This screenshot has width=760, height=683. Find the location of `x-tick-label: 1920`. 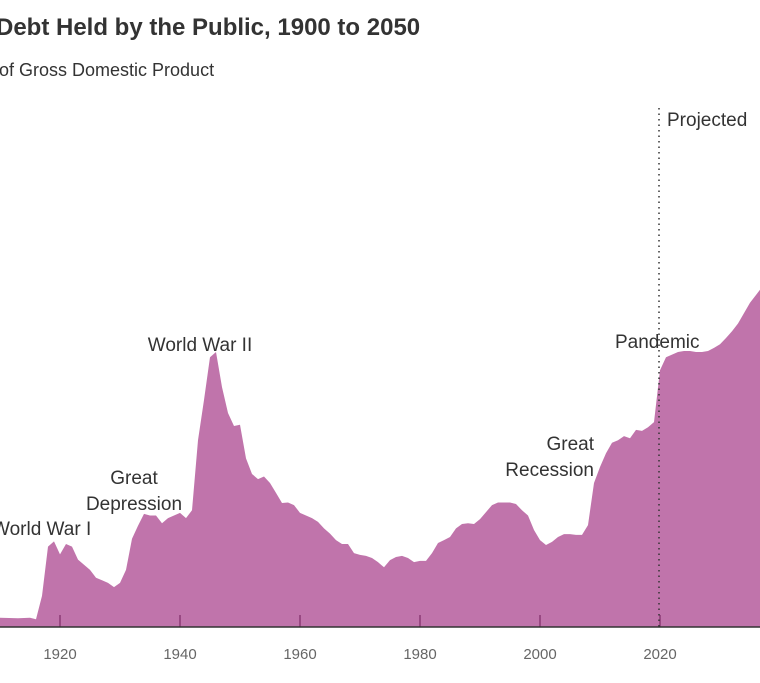

x-tick-label: 1920 is located at coordinates (59, 654).